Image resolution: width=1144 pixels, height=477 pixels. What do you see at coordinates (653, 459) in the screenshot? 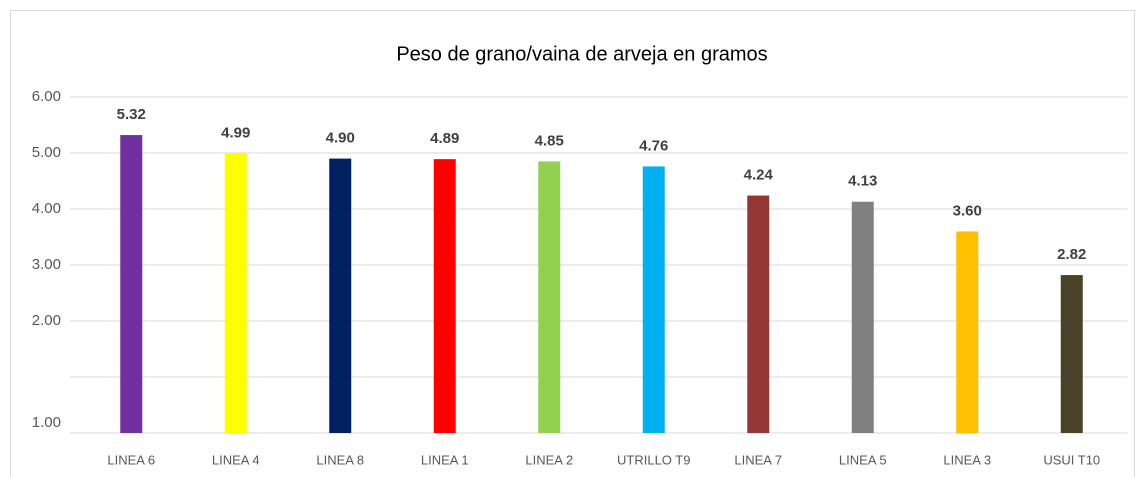
I see `x-tick-label: UTRILLO T9` at bounding box center [653, 459].